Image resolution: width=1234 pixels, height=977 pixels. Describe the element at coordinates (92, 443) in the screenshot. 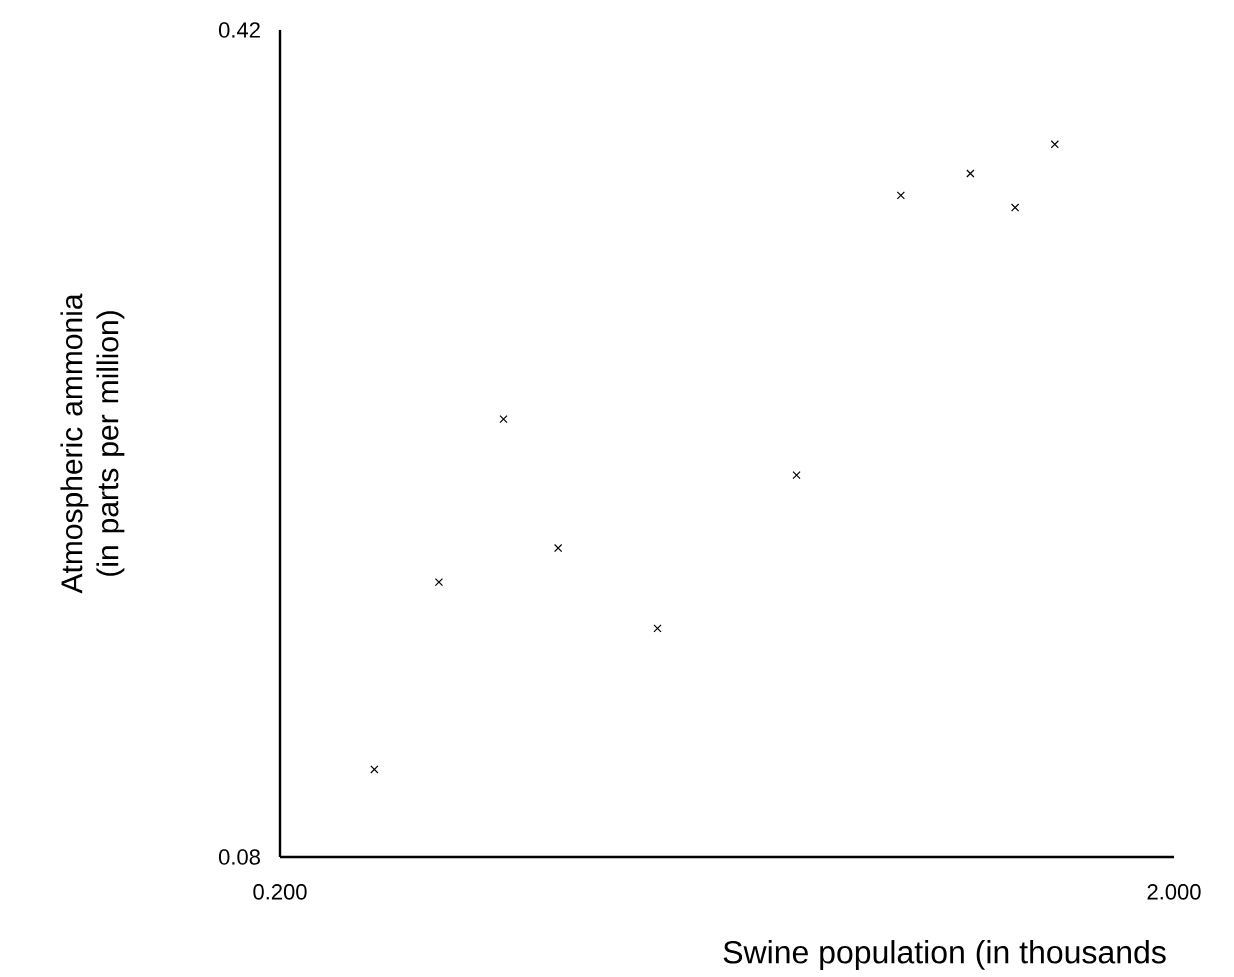

I see `y-axis-title: Atmospheric ammonia (in parts per million)` at that location.